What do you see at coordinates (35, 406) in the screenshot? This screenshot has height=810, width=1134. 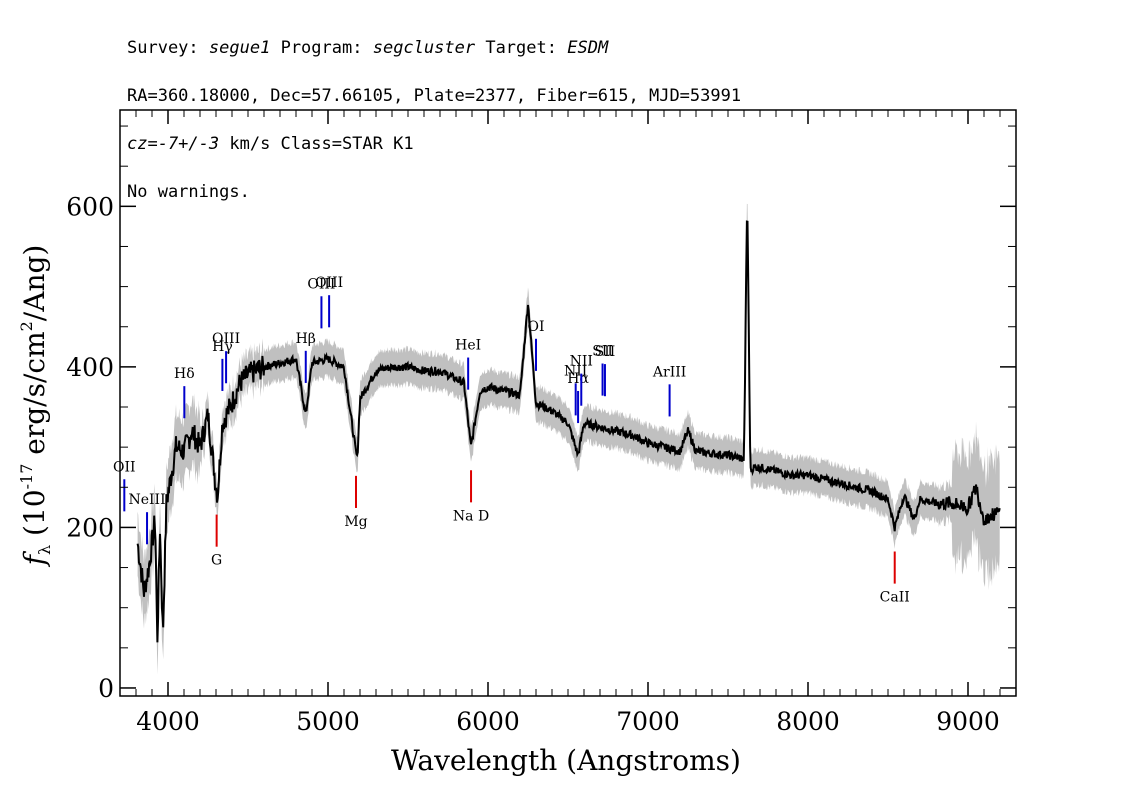 I see `y-axis-label: fλ (10-17 erg/s/cm2/Ang)` at bounding box center [35, 406].